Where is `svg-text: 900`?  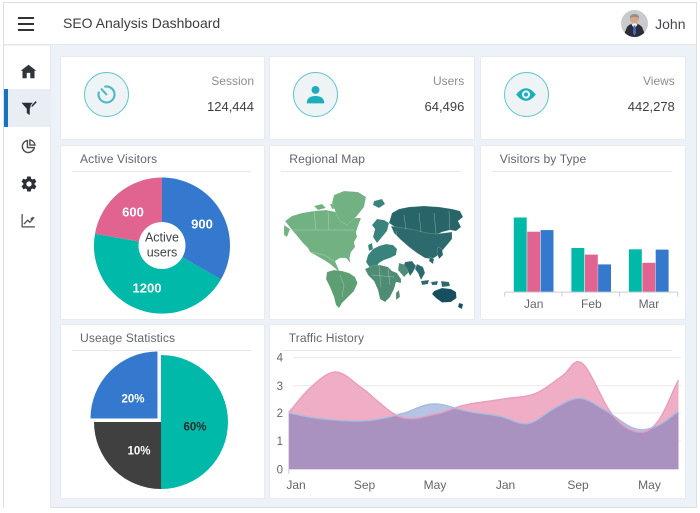
svg-text: 900 is located at coordinates (202, 223).